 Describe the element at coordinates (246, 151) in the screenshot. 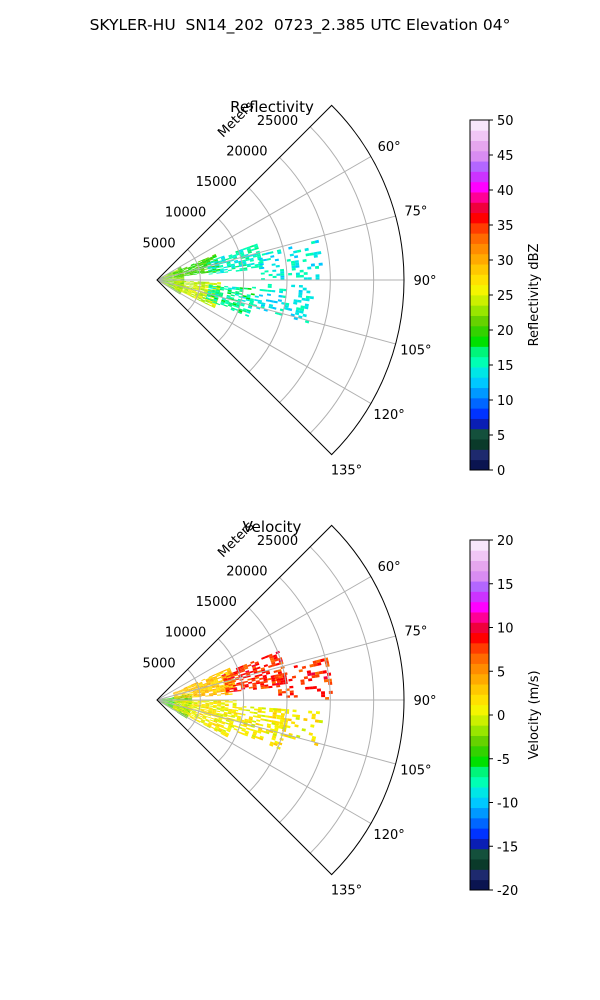

I see `range-tick-label: 20000` at that location.